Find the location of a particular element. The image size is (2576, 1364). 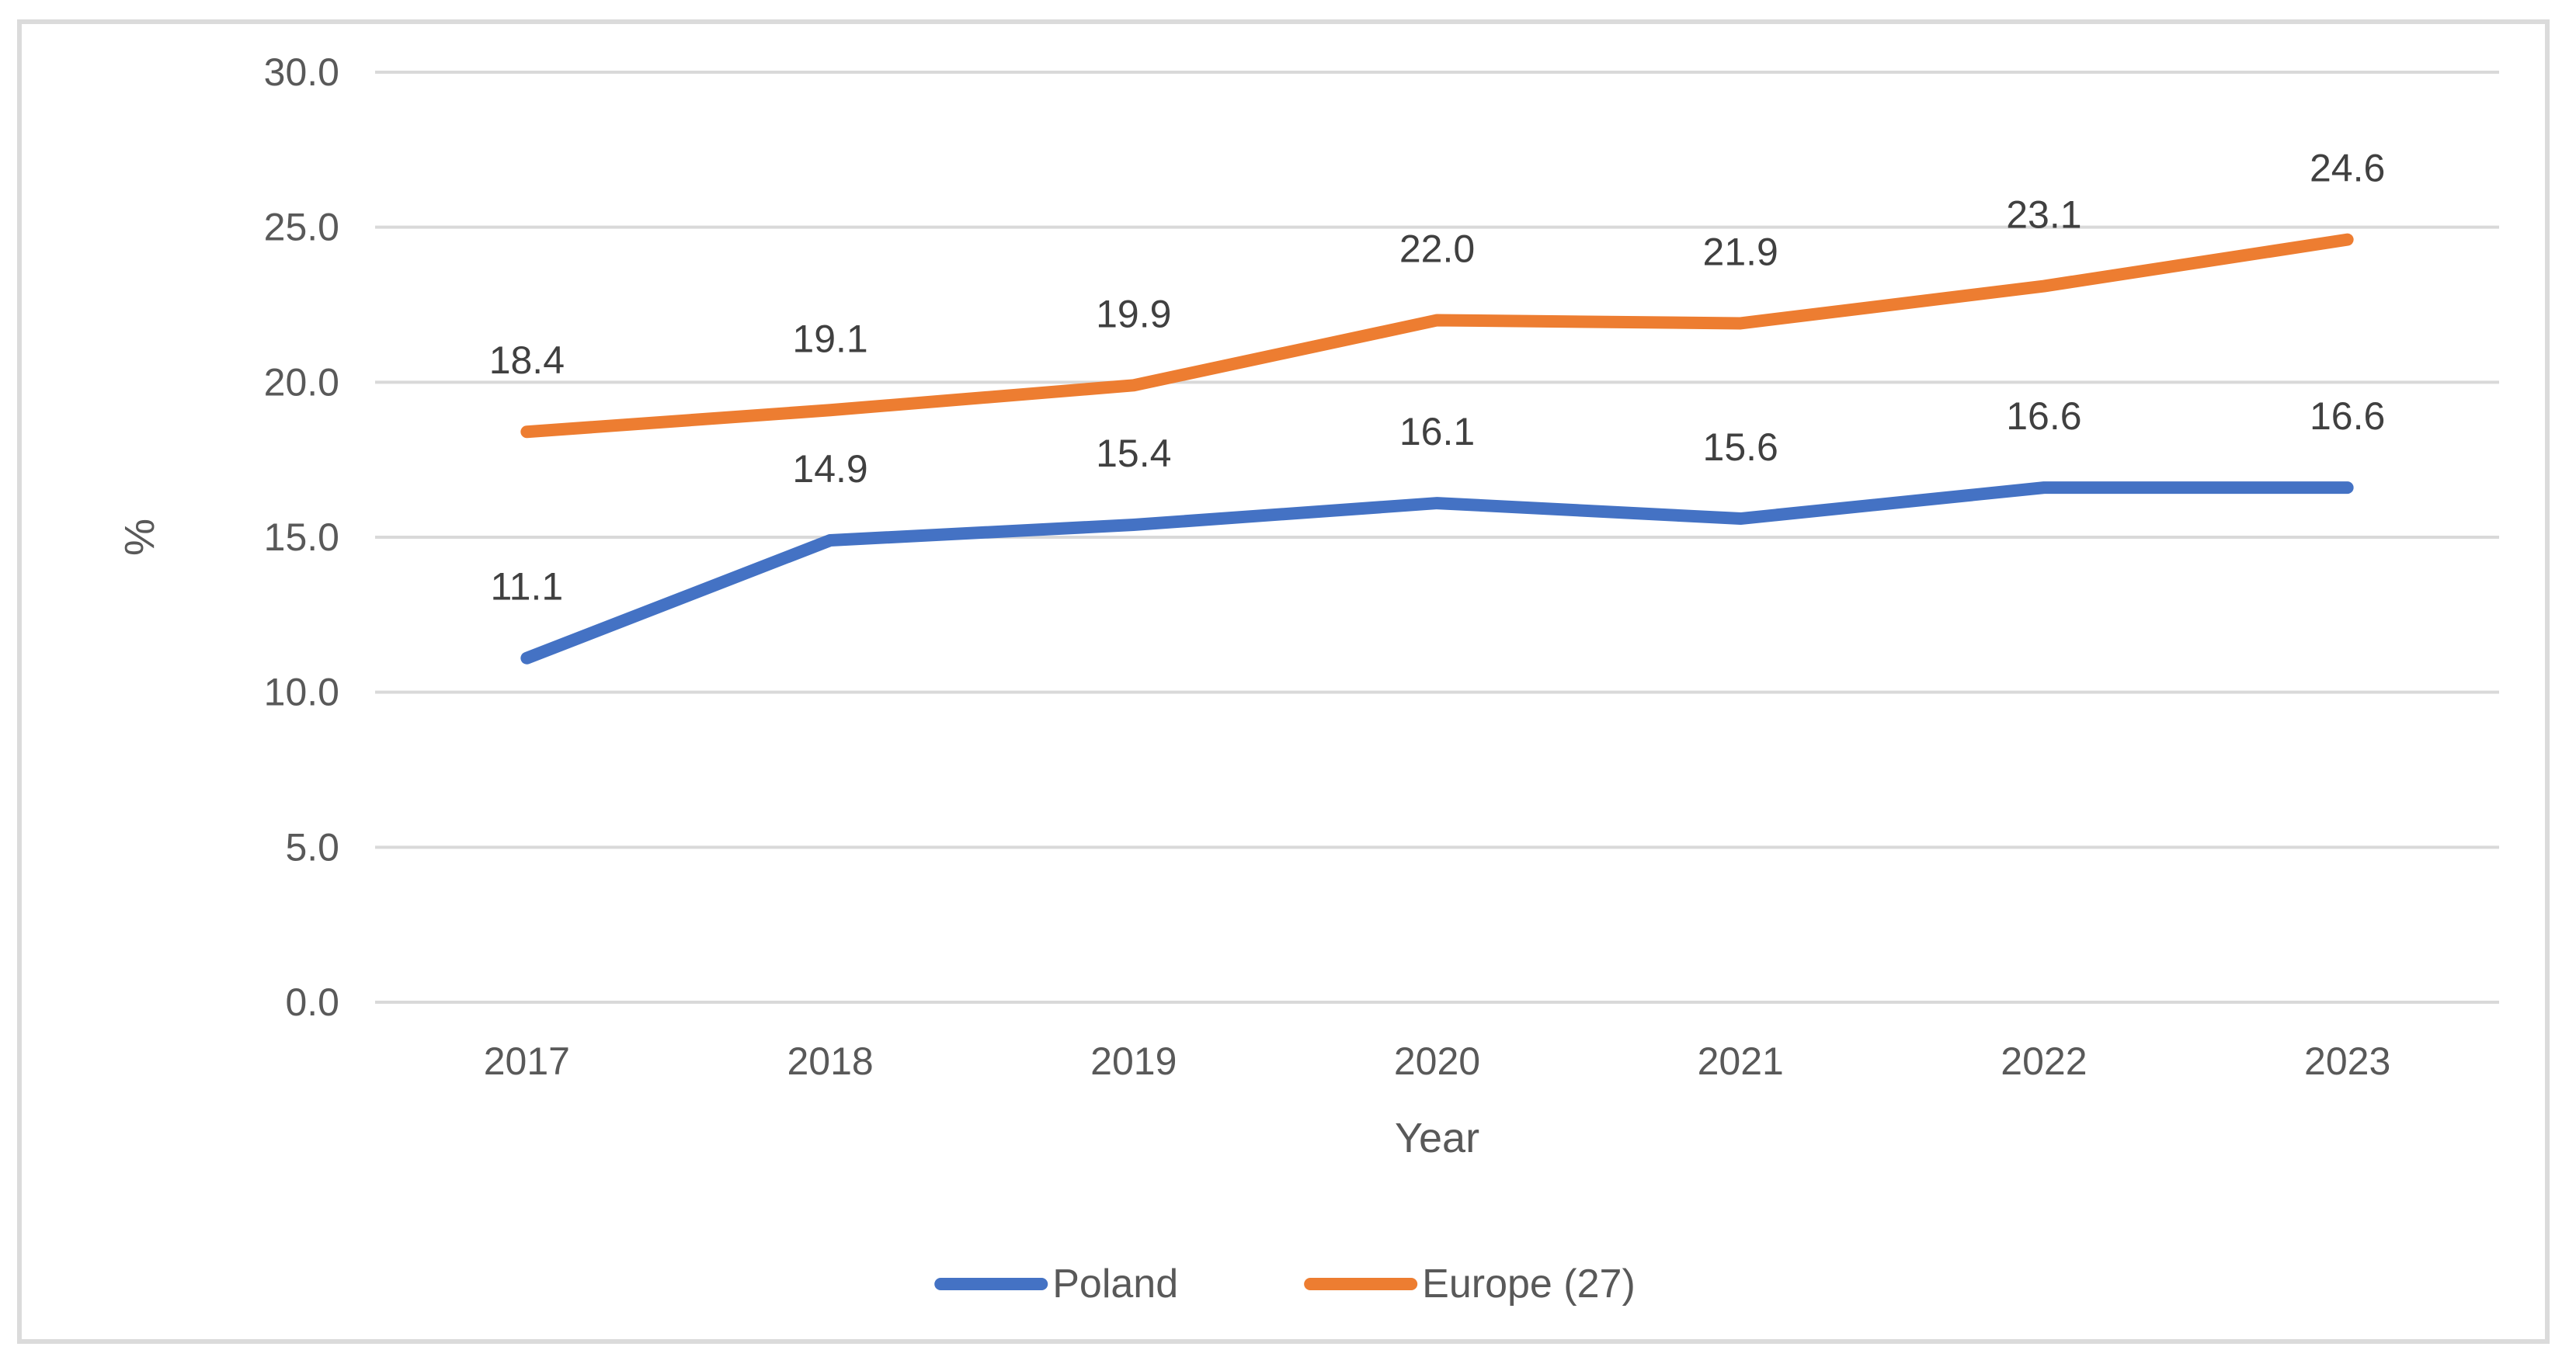

data-label-europe-27: 23.1 is located at coordinates (2044, 215).